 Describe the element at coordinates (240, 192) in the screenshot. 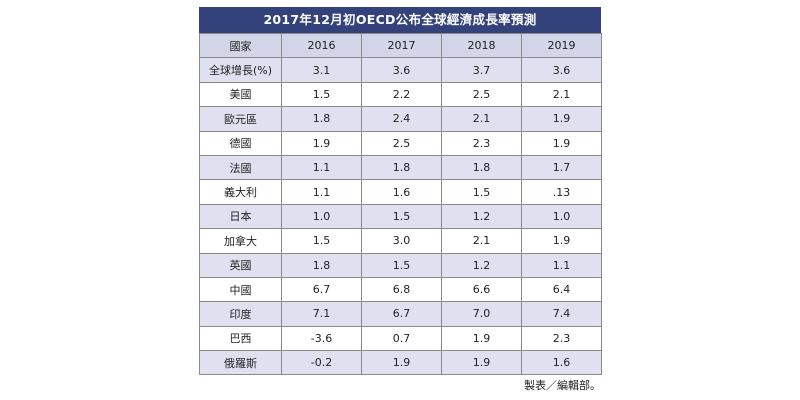

I see `country-cell: 義大利` at that location.